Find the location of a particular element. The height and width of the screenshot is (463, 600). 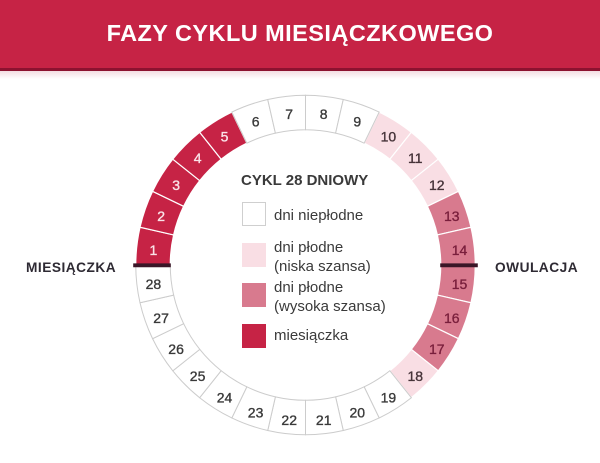

svg-text: 13 is located at coordinates (452, 216).